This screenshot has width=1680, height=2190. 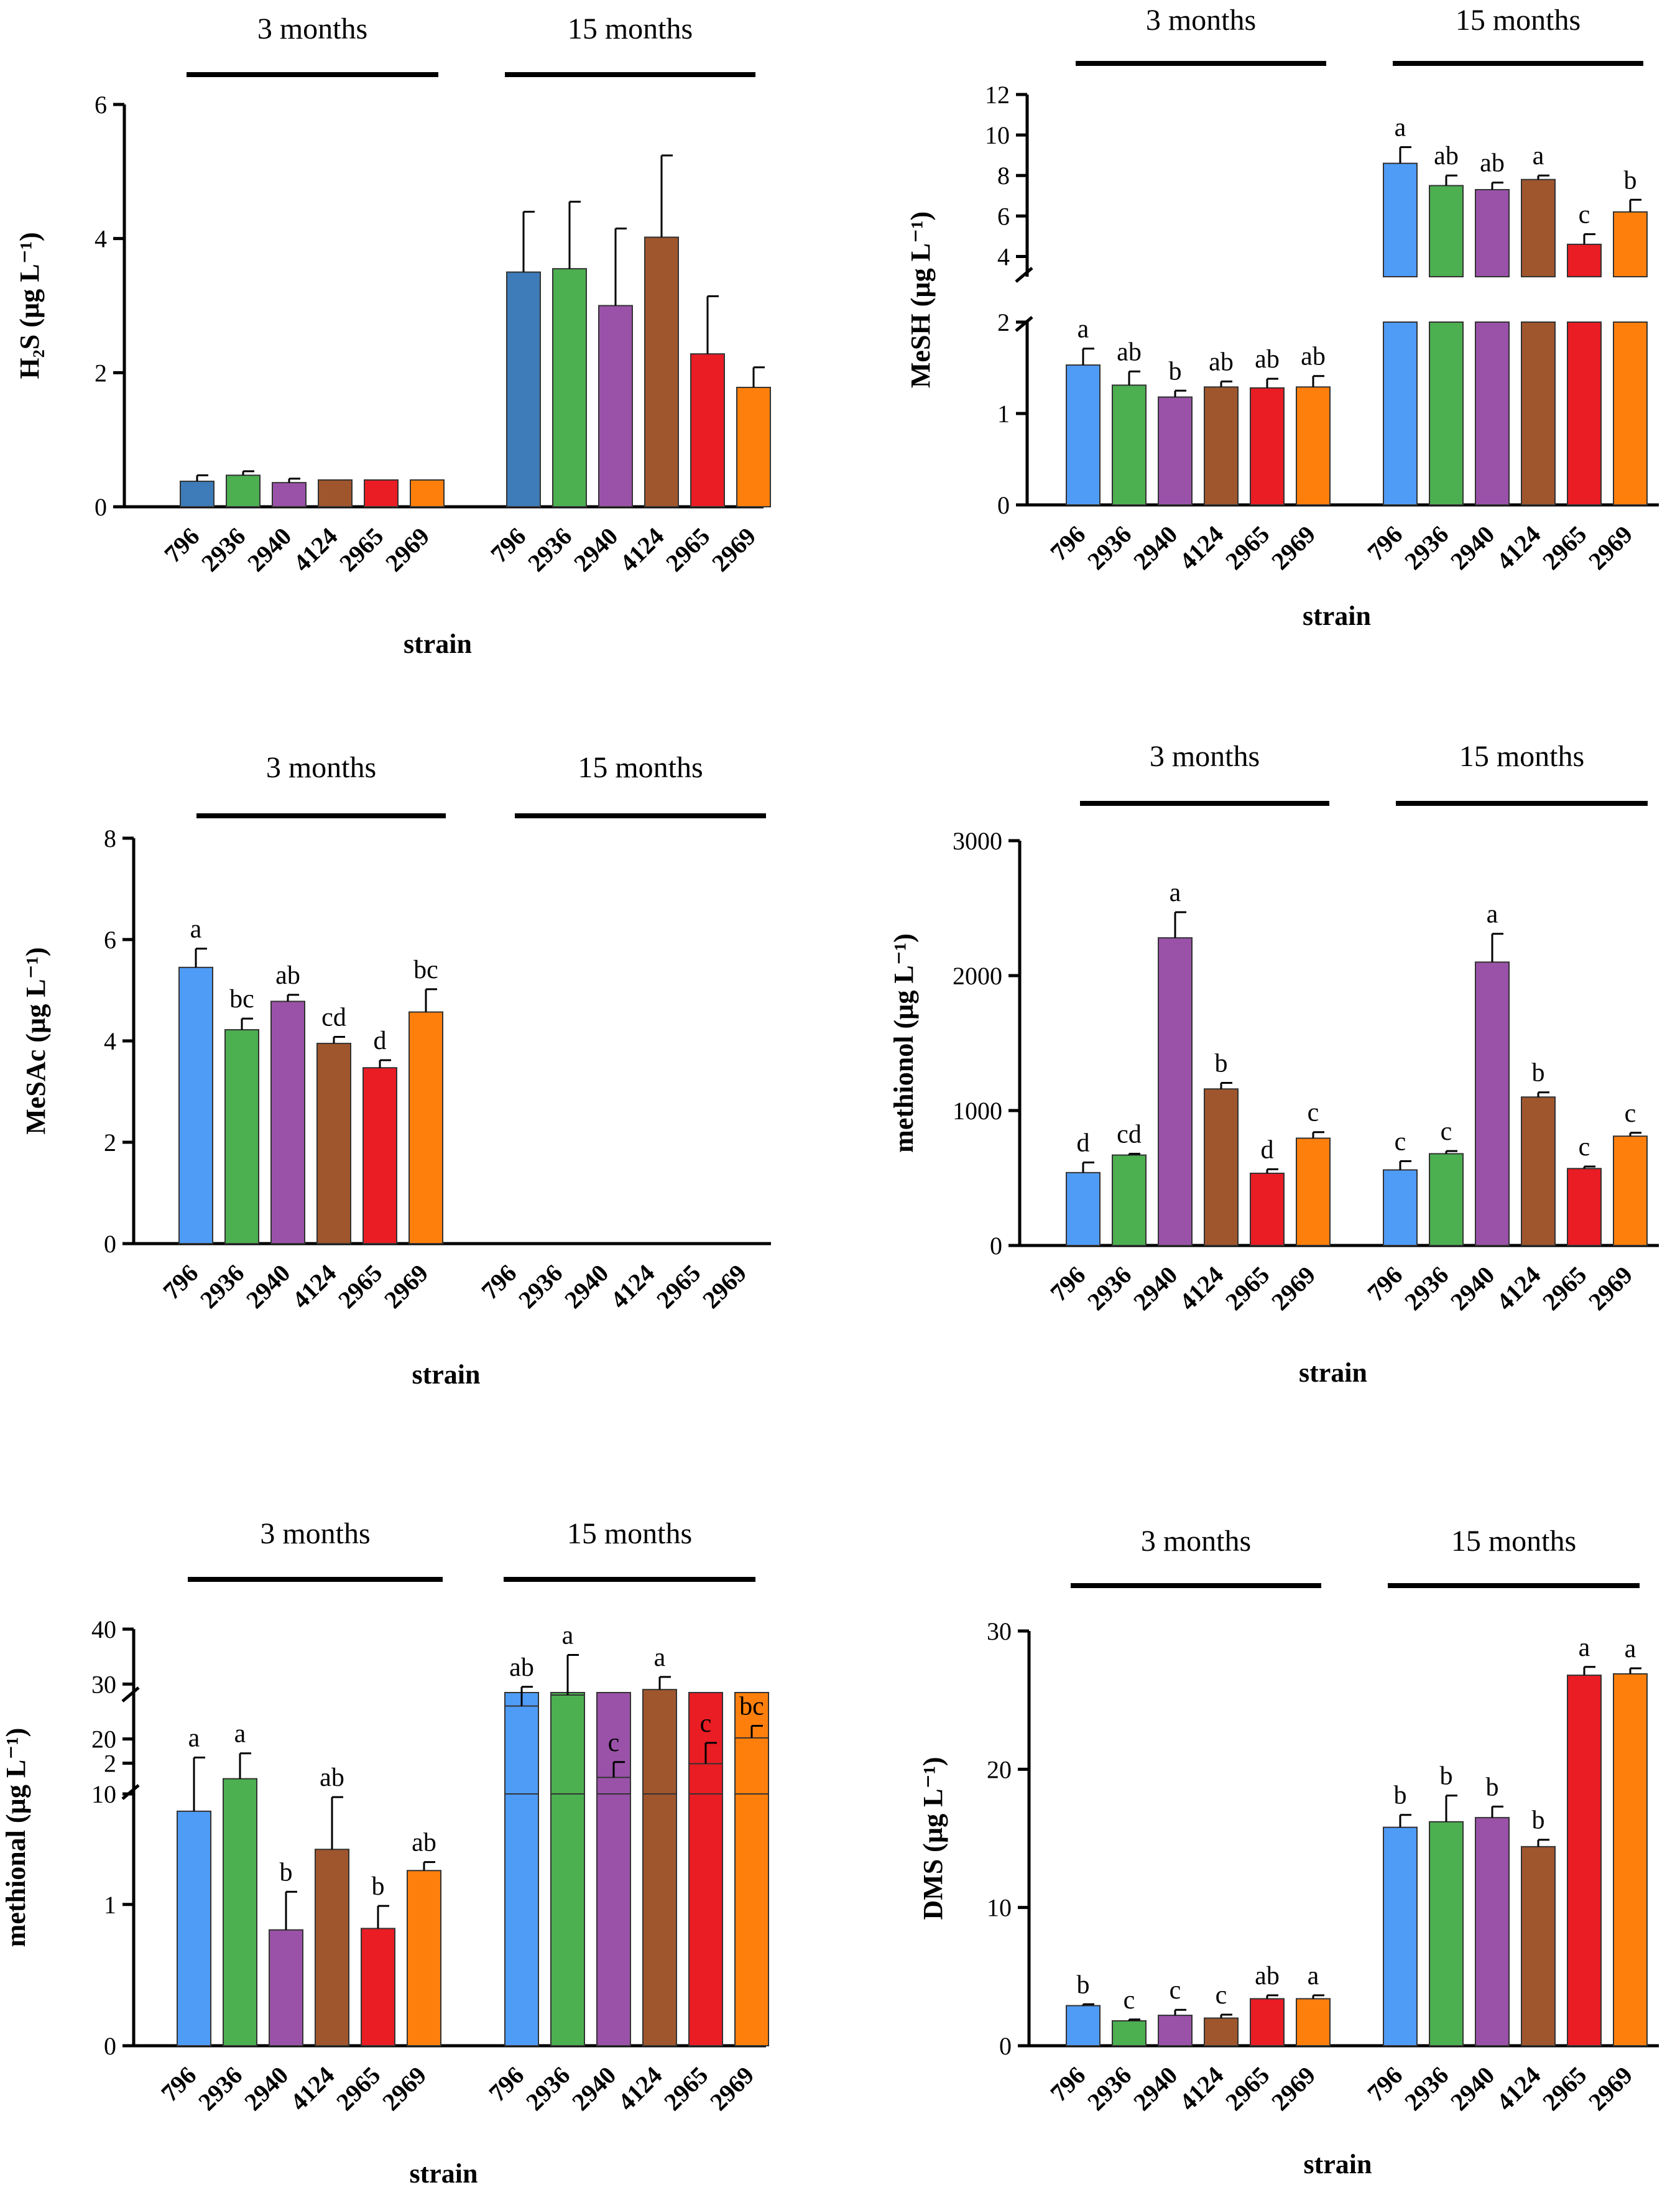 What do you see at coordinates (241, 999) in the screenshot?
I see `significance-letter: bc` at bounding box center [241, 999].